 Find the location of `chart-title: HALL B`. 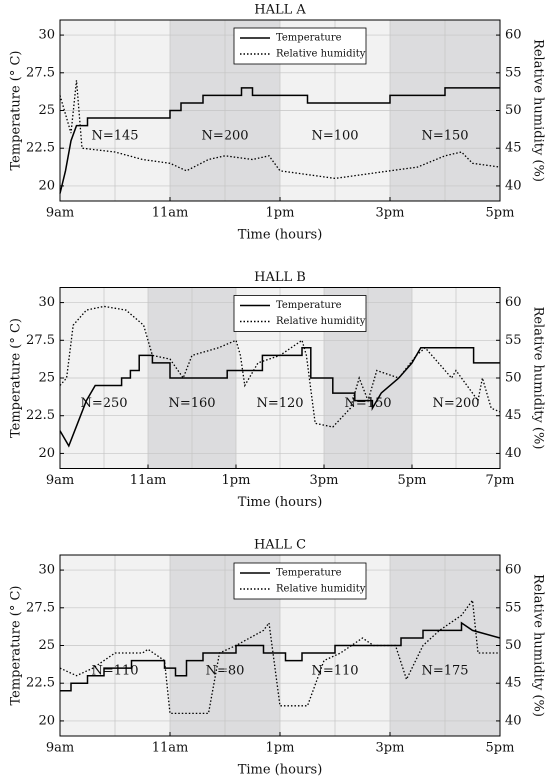

chart-title: HALL B is located at coordinates (280, 277).